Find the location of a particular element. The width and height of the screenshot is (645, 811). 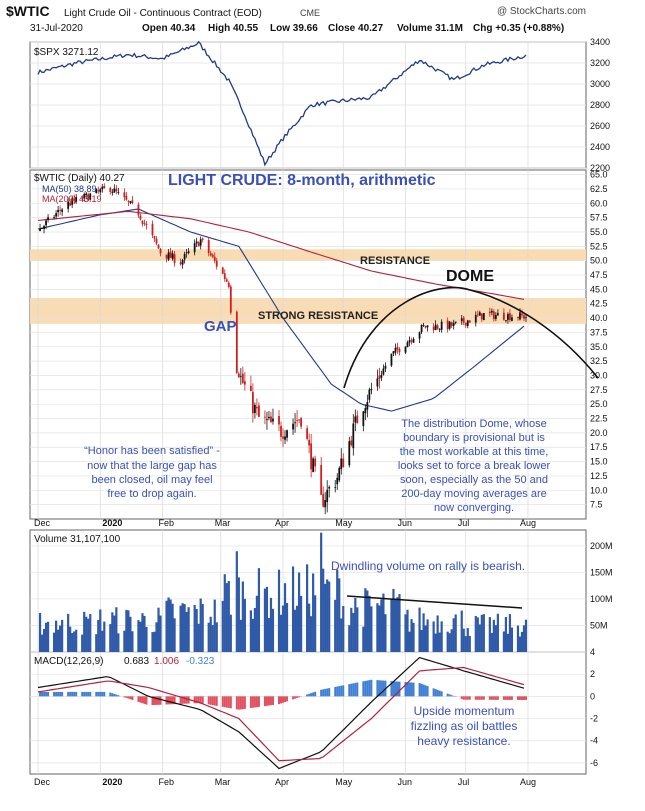

credit: @ StockCharts.com is located at coordinates (541, 11).